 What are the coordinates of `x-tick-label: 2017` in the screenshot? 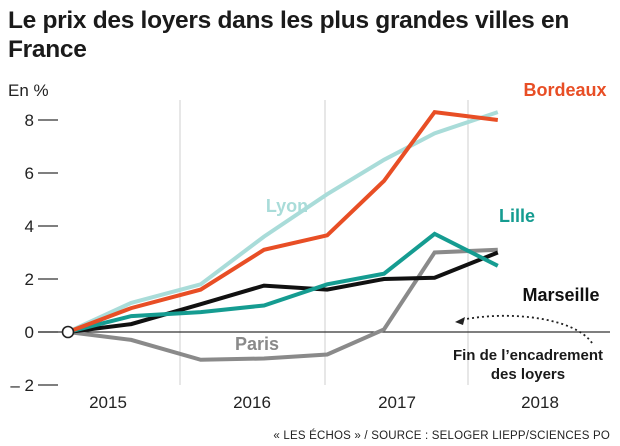 It's located at (397, 402).